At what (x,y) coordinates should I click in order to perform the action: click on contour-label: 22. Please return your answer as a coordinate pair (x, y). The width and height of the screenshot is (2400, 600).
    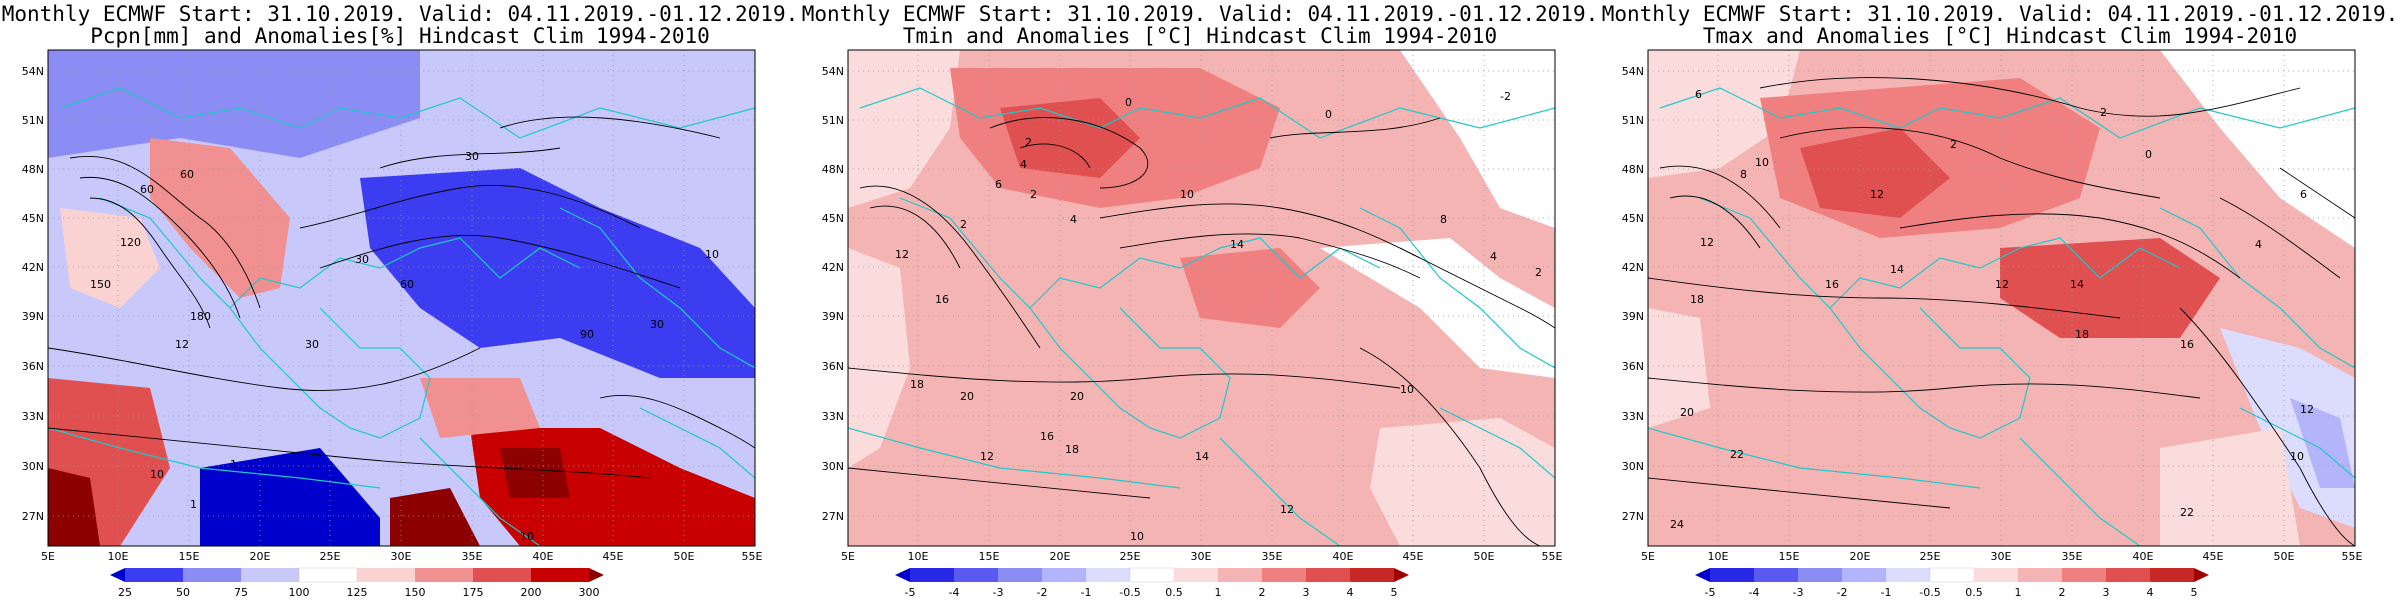
    Looking at the image, I should click on (1737, 454).